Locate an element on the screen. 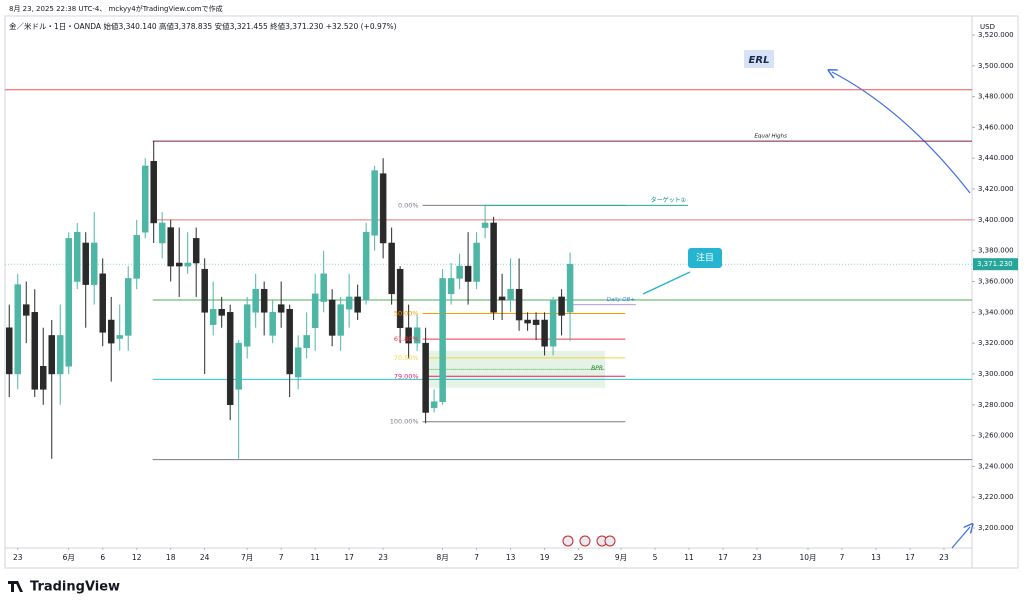 Image resolution: width=1024 pixels, height=605 pixels. y-tick-label: 3,280.000 is located at coordinates (996, 405).